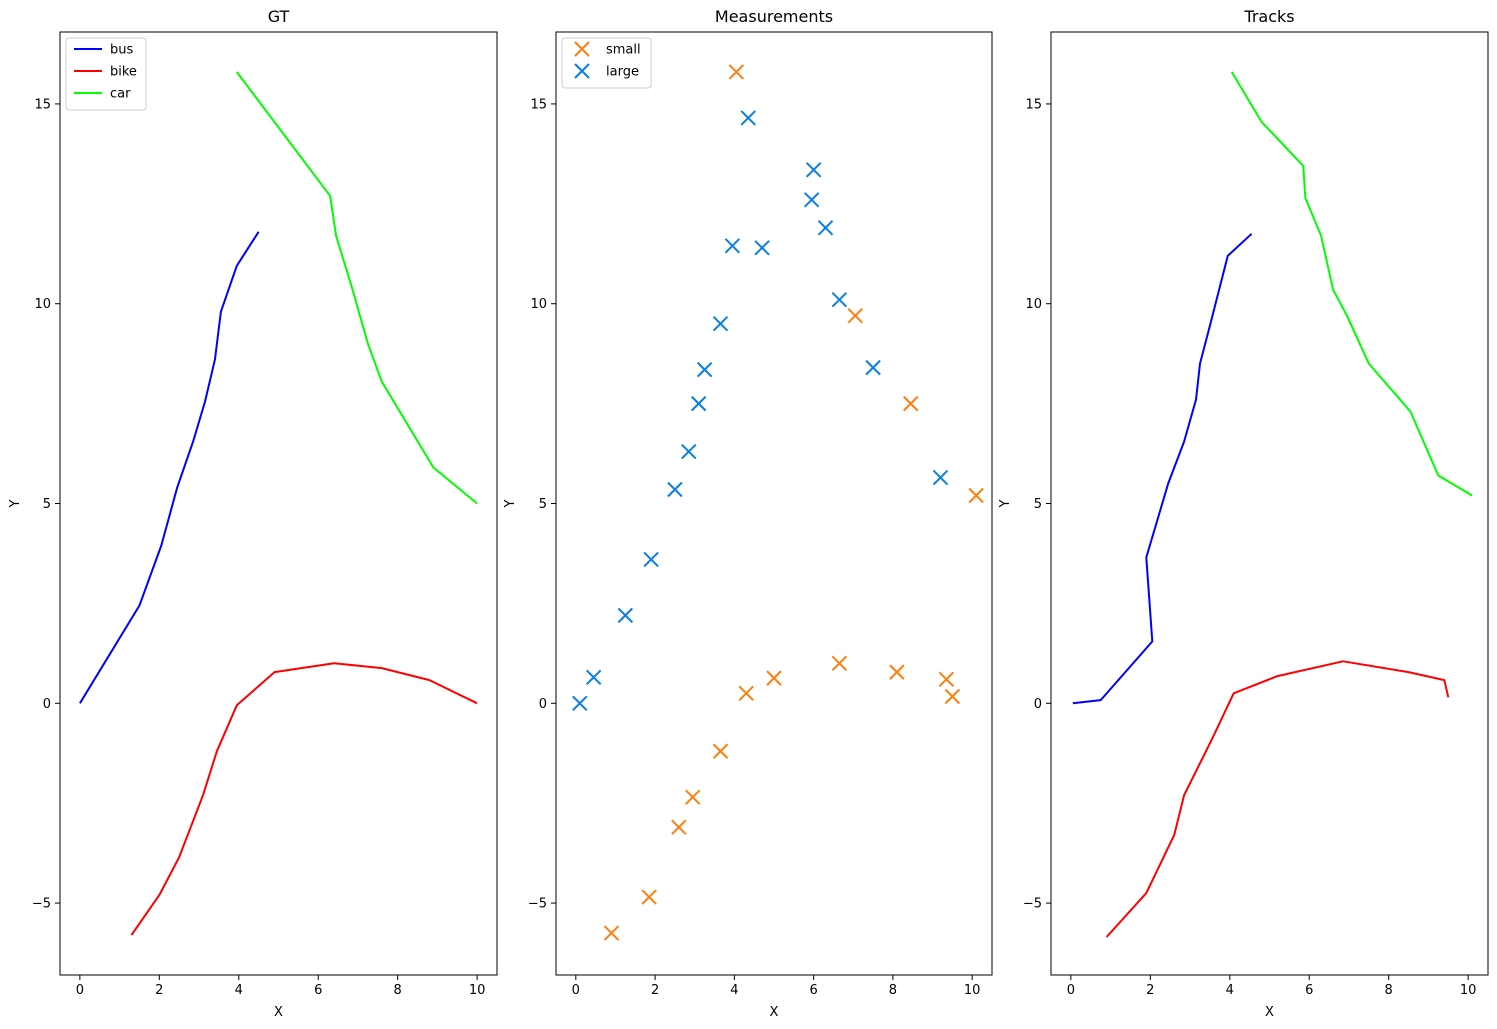  I want to click on x-axis-label: X, so click(278, 1012).